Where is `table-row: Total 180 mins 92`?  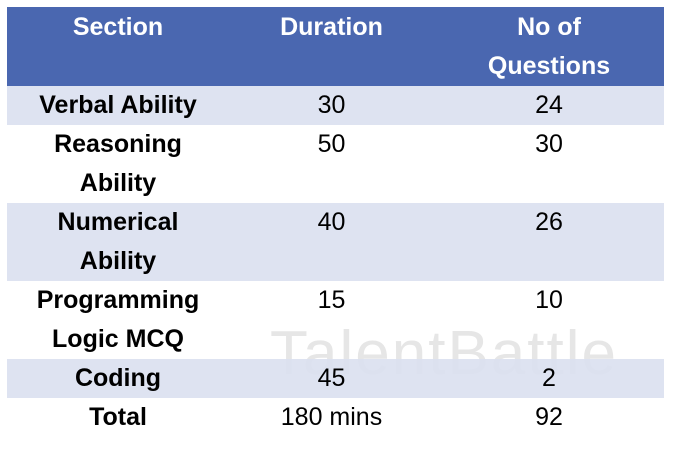 table-row: Total 180 mins 92 is located at coordinates (335, 417).